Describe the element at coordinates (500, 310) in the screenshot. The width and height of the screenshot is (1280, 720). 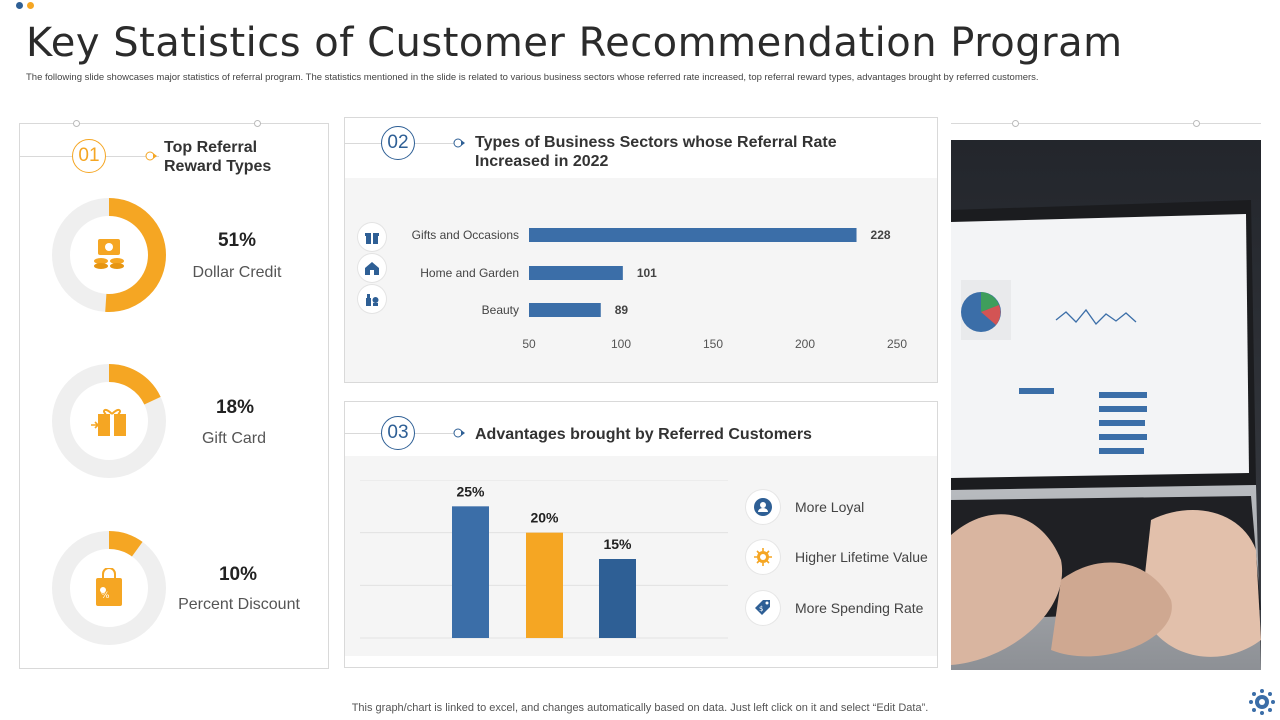
I see `hbar-category-2: Beauty` at that location.